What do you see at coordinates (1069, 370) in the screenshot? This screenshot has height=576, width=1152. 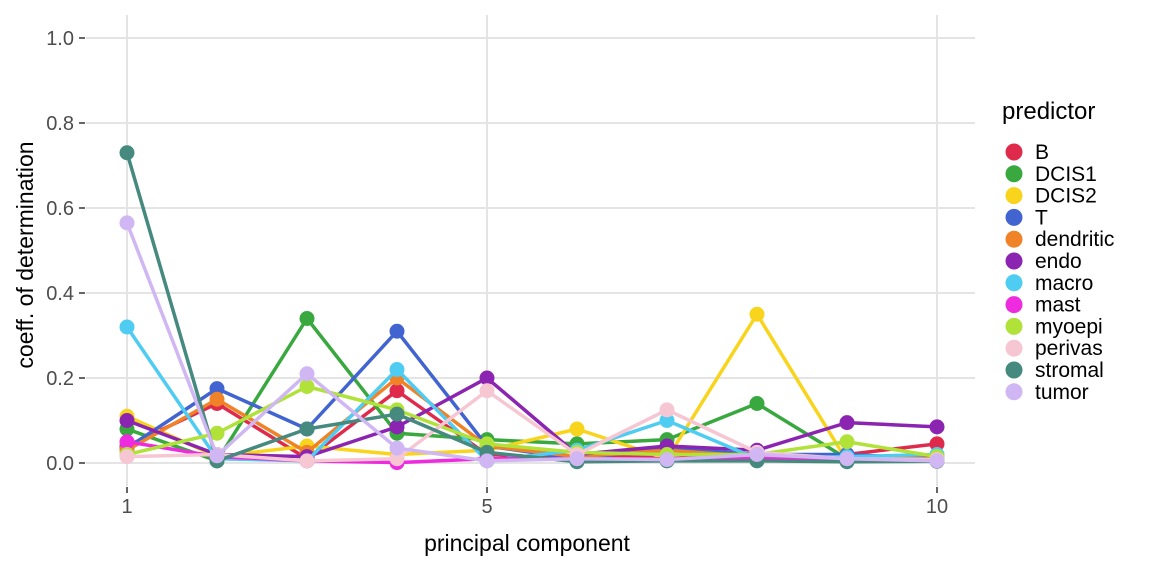 I see `legend-label-stromal: stromal` at bounding box center [1069, 370].